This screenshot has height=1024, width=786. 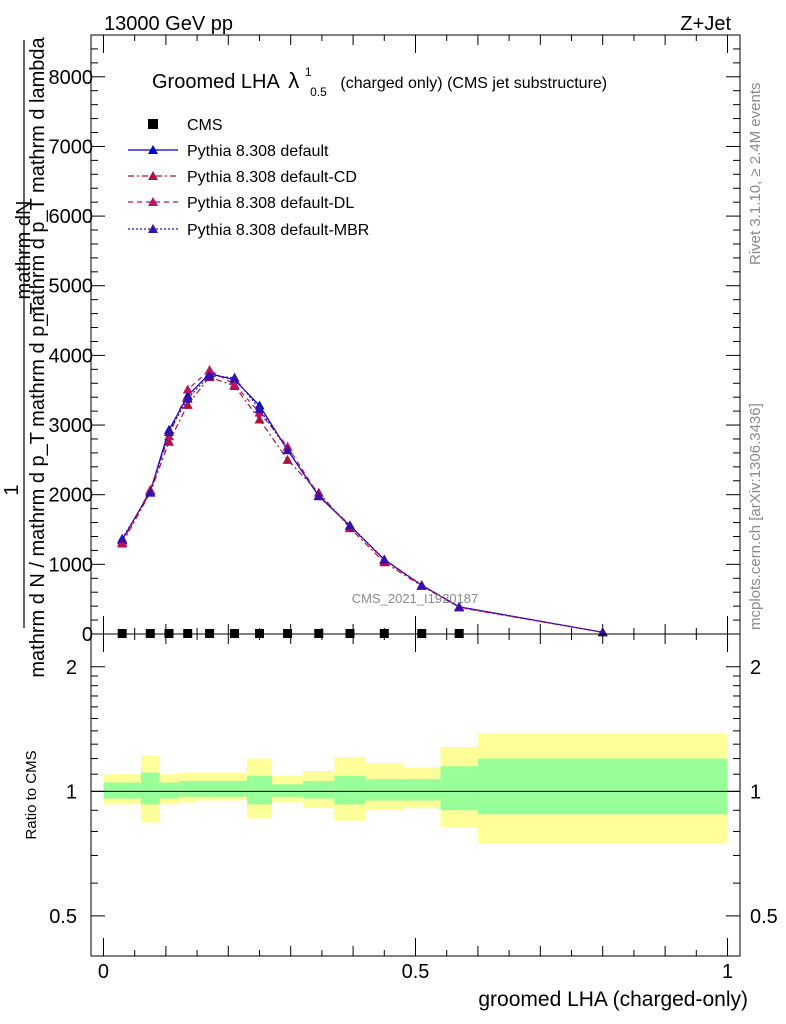 I want to click on ylabel-one: 1, so click(x=12, y=489).